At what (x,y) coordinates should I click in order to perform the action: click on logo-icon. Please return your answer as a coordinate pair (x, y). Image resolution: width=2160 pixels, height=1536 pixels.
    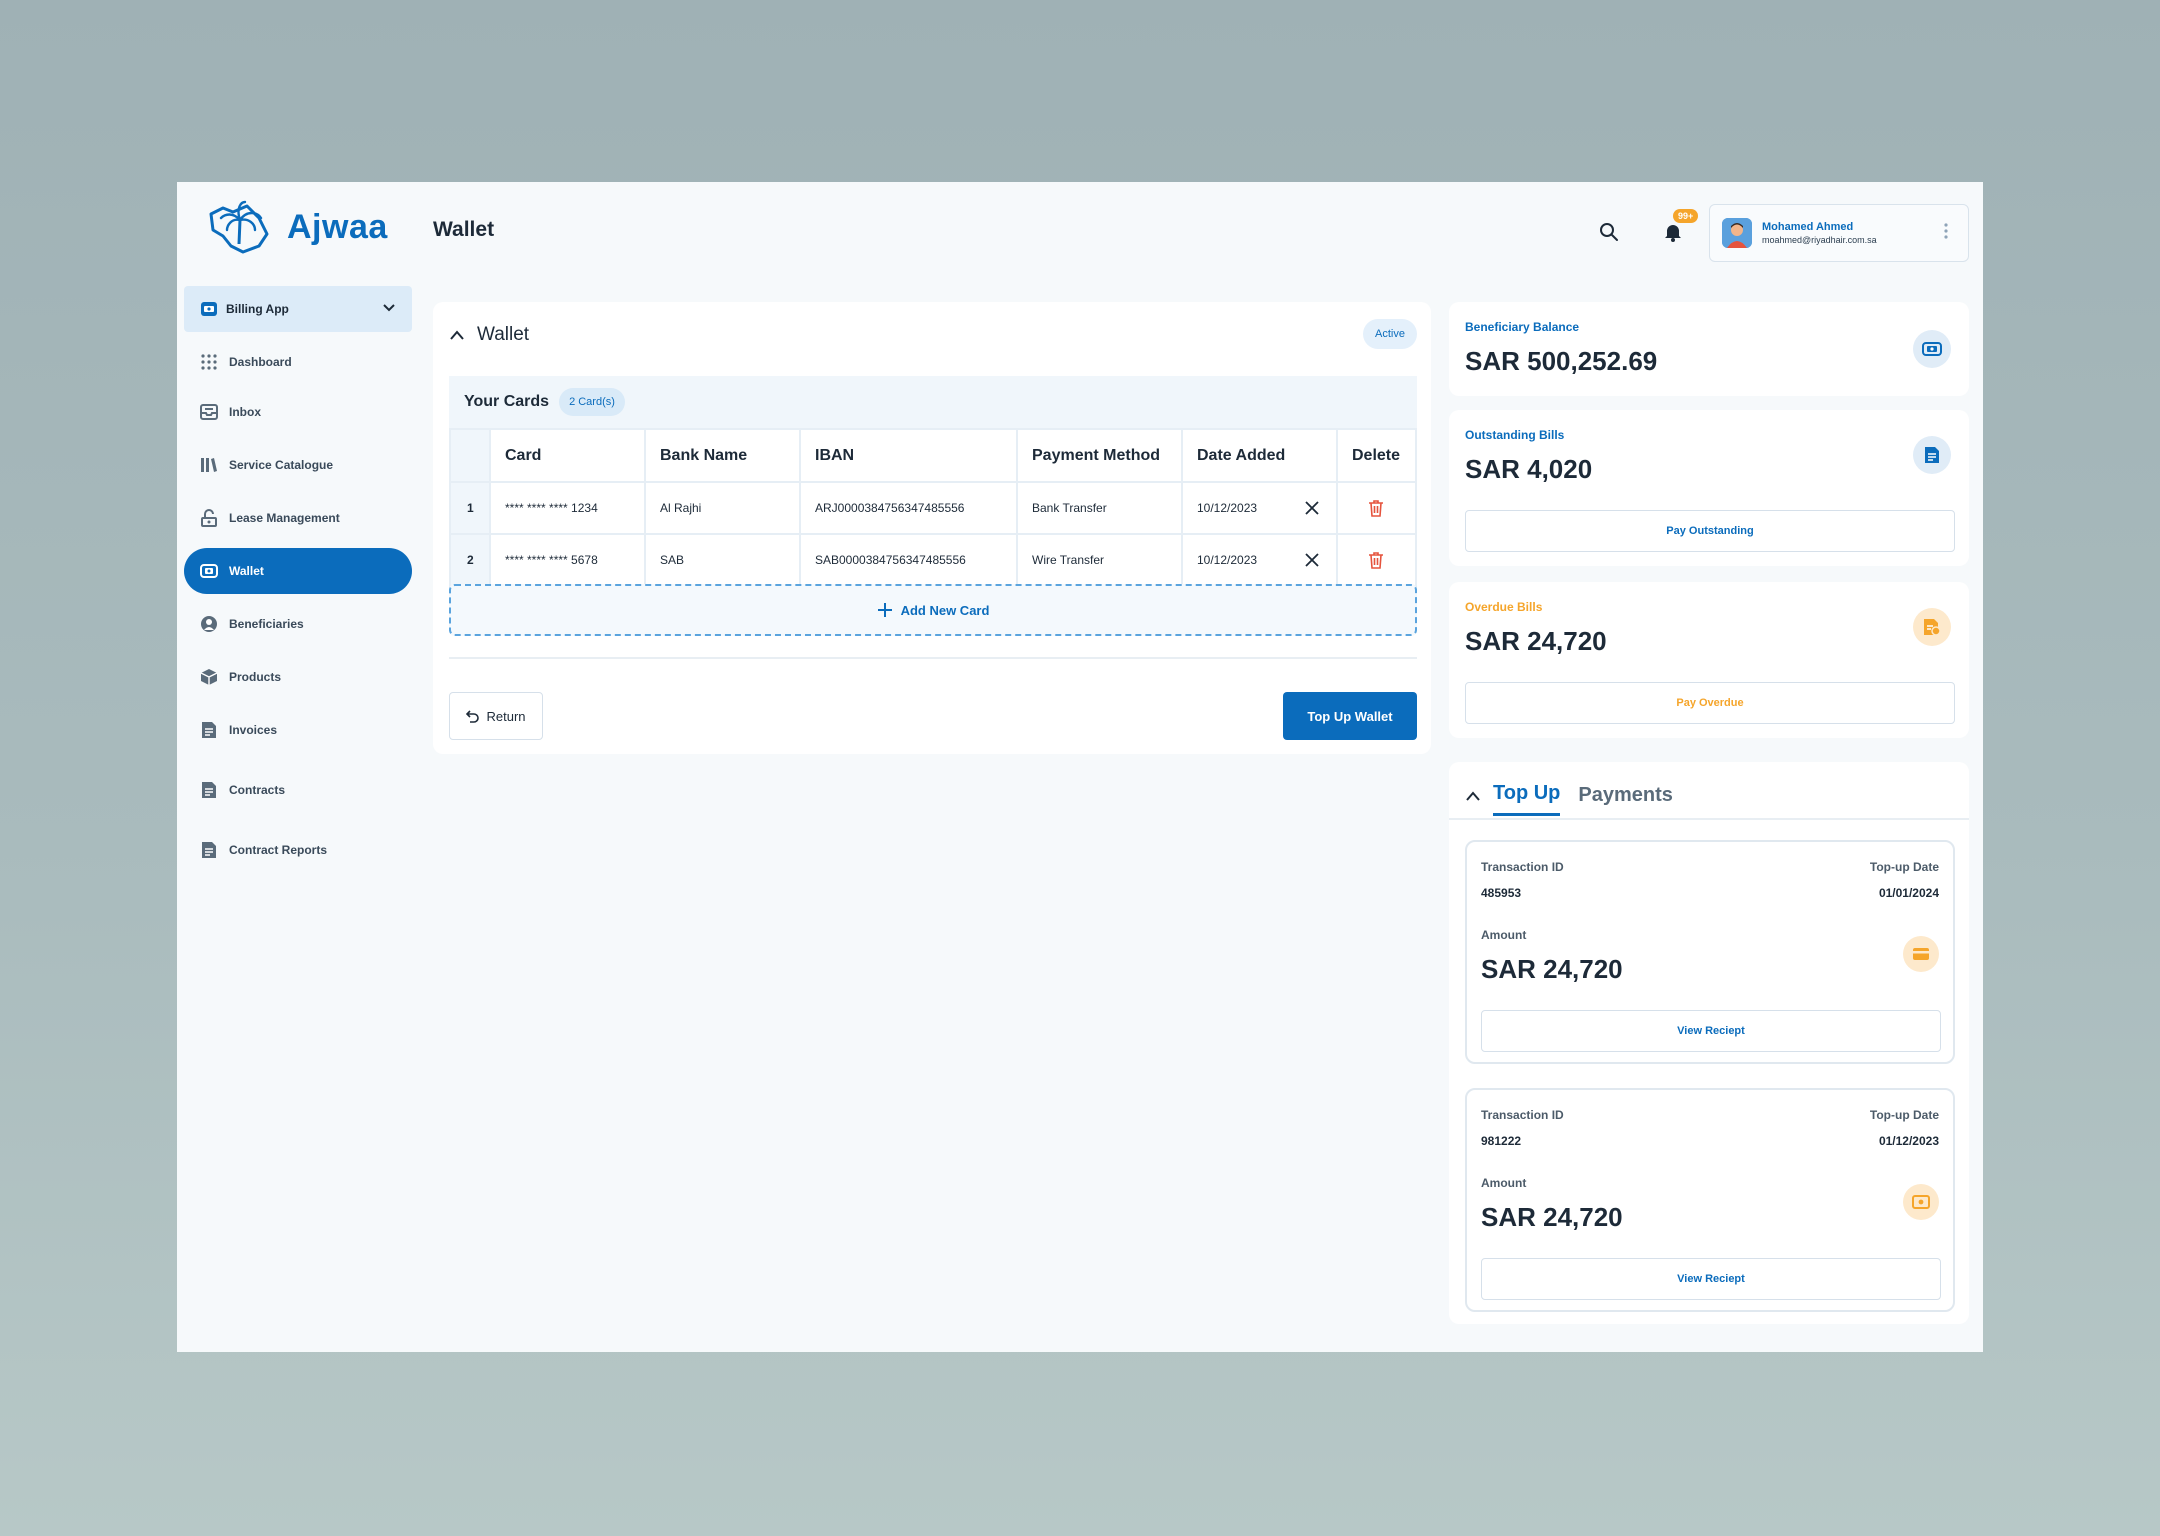
    Looking at the image, I should click on (239, 227).